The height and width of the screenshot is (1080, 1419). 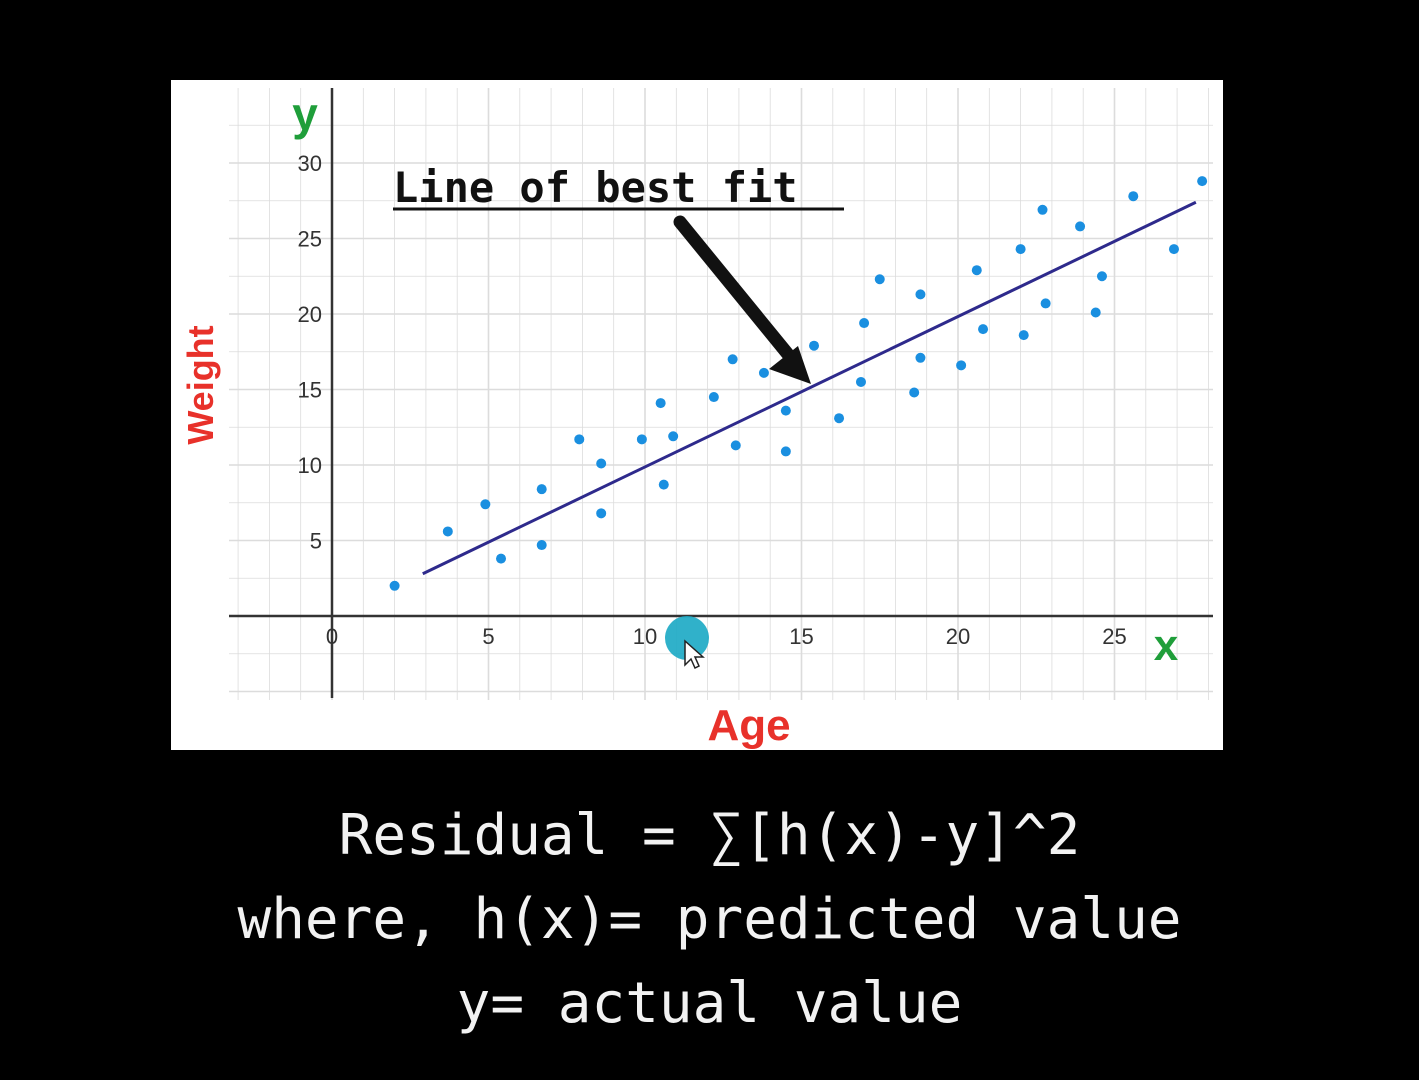 What do you see at coordinates (488, 636) in the screenshot?
I see `x-tick-label: 5` at bounding box center [488, 636].